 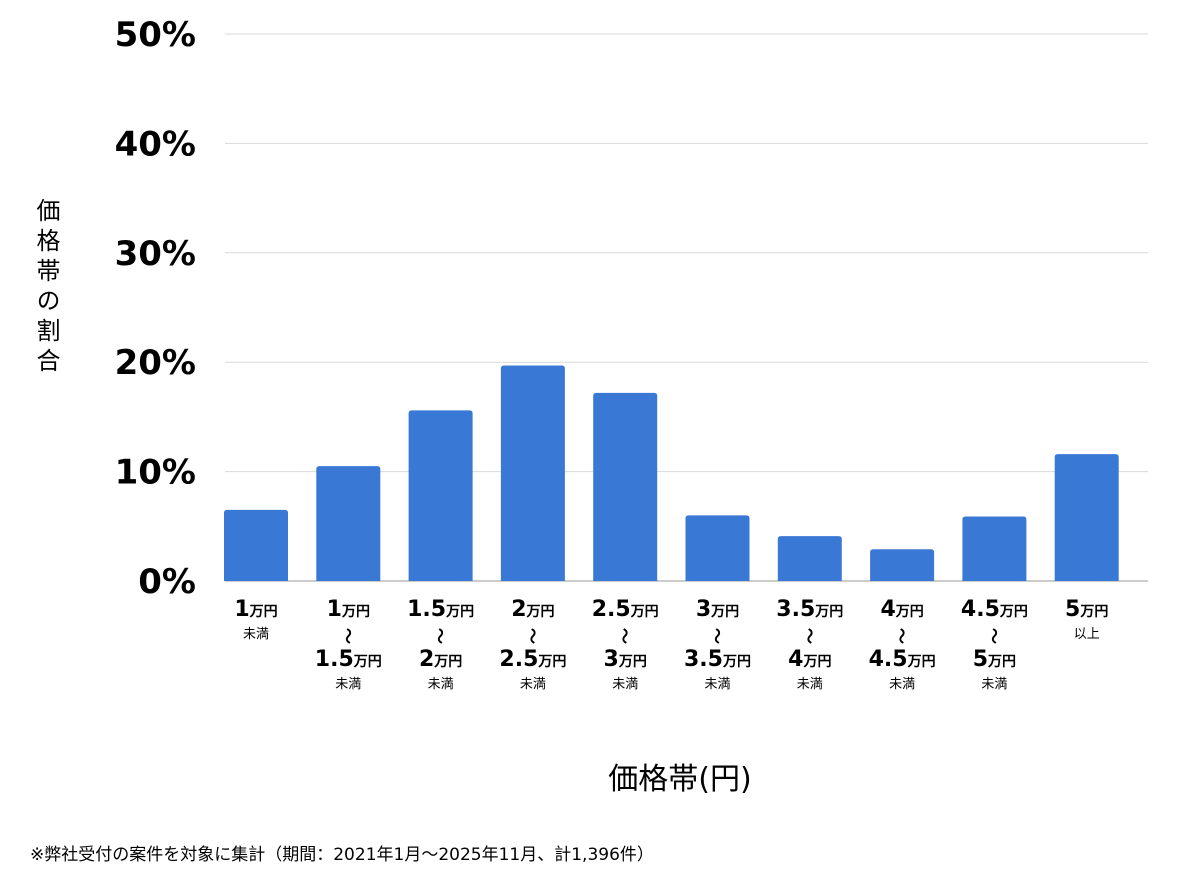 What do you see at coordinates (155, 363) in the screenshot?
I see `y-tick-label: 20%` at bounding box center [155, 363].